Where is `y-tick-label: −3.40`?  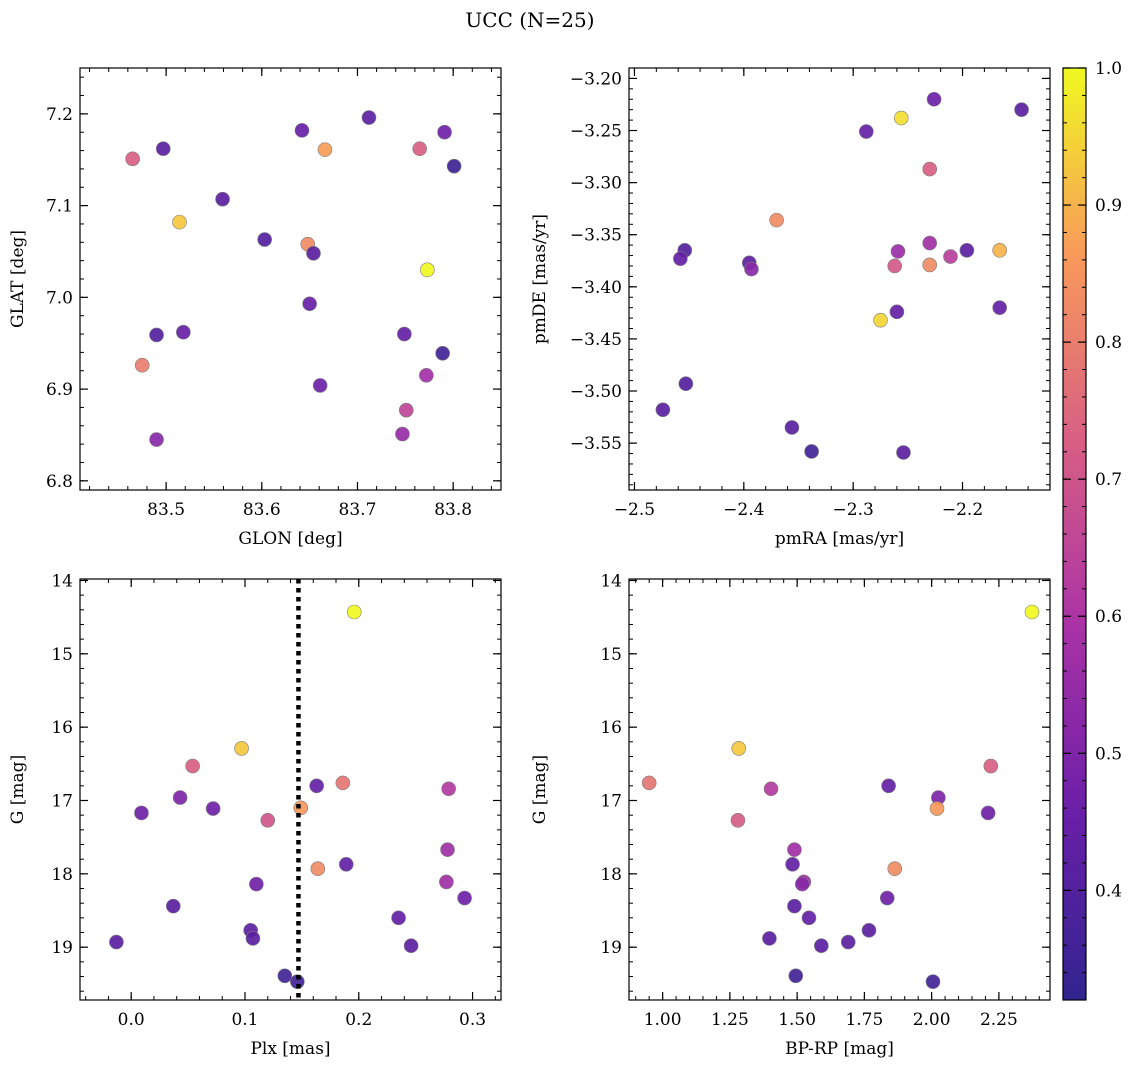
y-tick-label: −3.40 is located at coordinates (596, 288).